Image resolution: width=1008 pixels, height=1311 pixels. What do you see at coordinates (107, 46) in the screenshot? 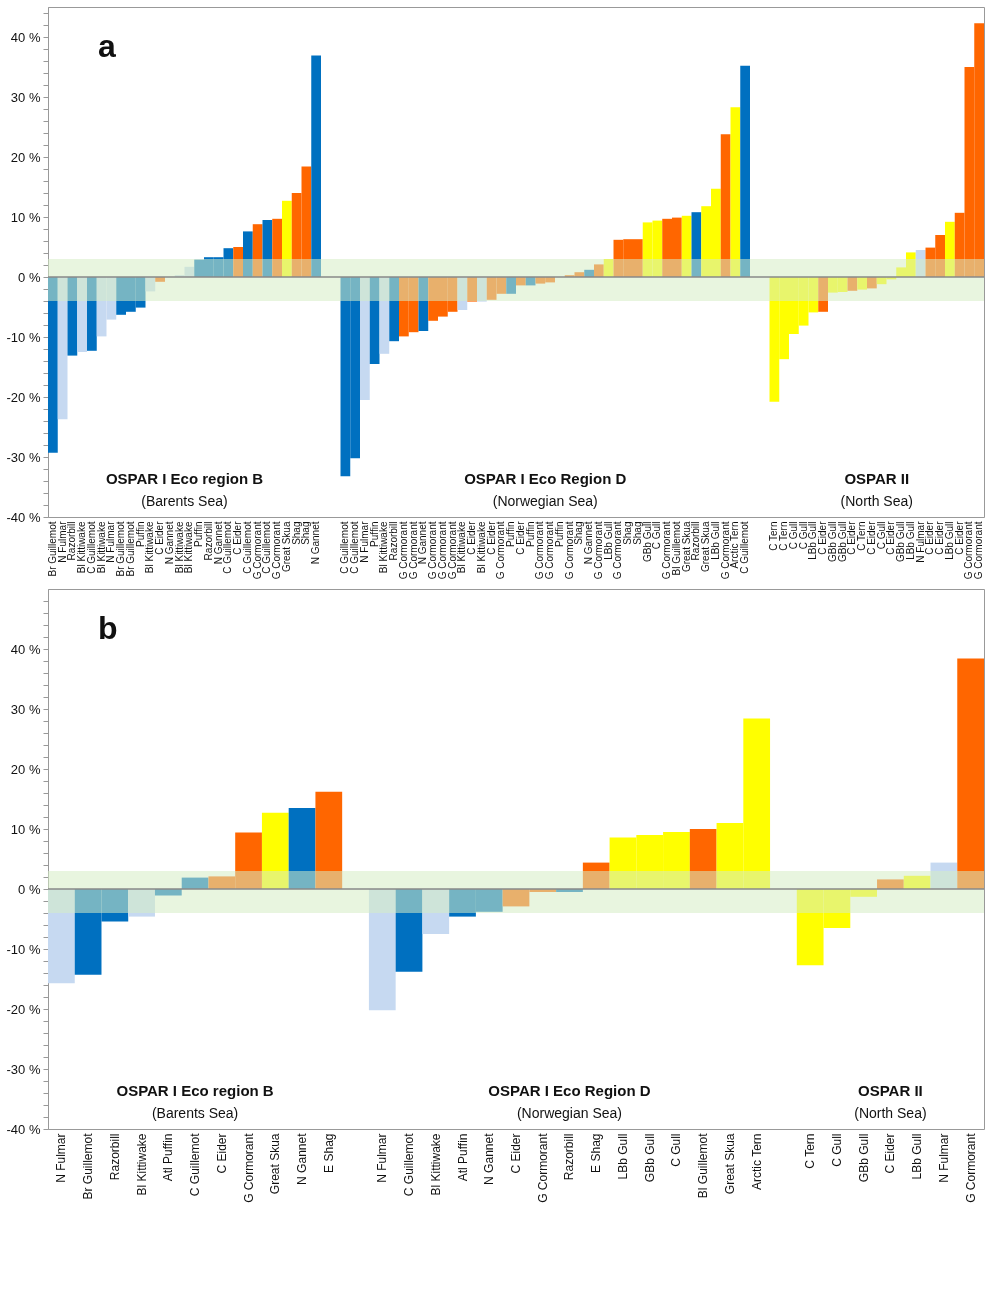
I see `annotation: a` at bounding box center [107, 46].